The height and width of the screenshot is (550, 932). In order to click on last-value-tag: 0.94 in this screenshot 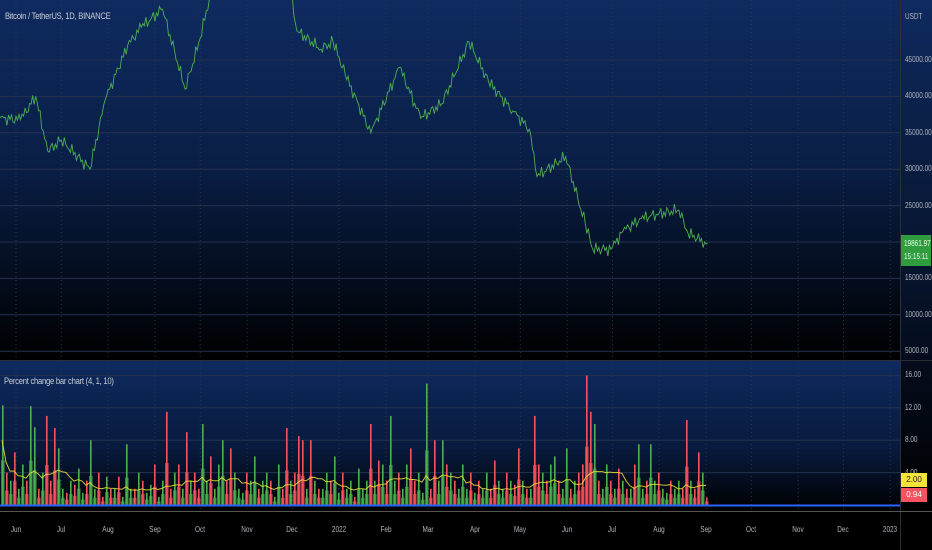, I will do `click(914, 495)`.